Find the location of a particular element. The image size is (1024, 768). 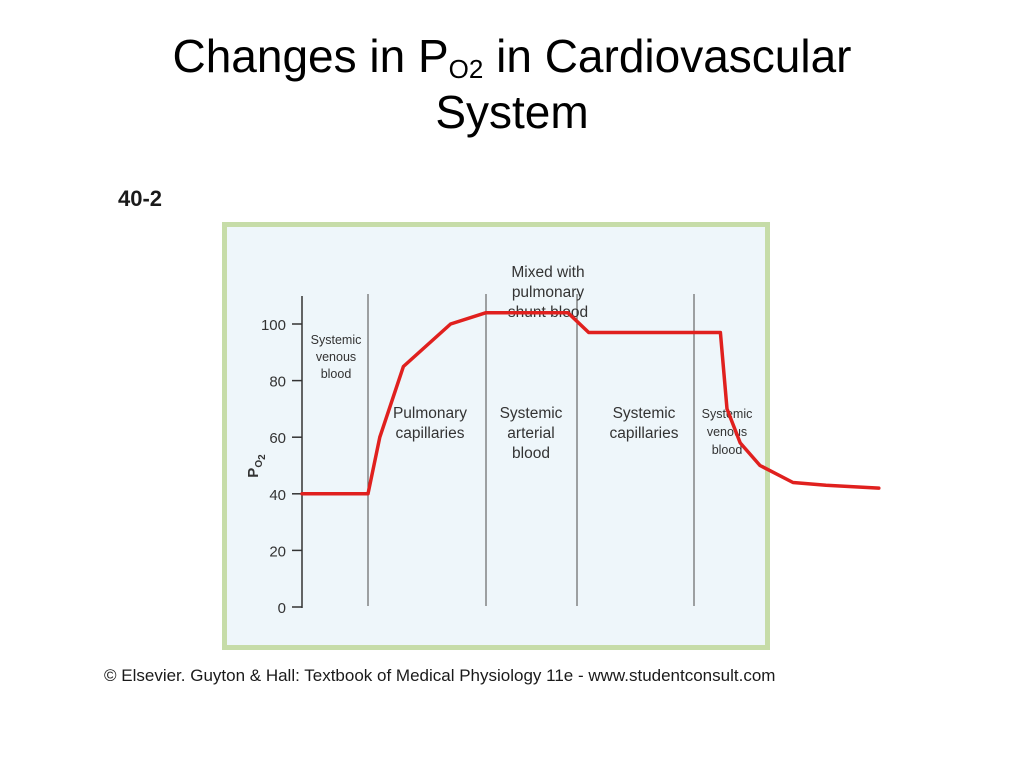

y-axis-title-sub2: 2 is located at coordinates (262, 457).